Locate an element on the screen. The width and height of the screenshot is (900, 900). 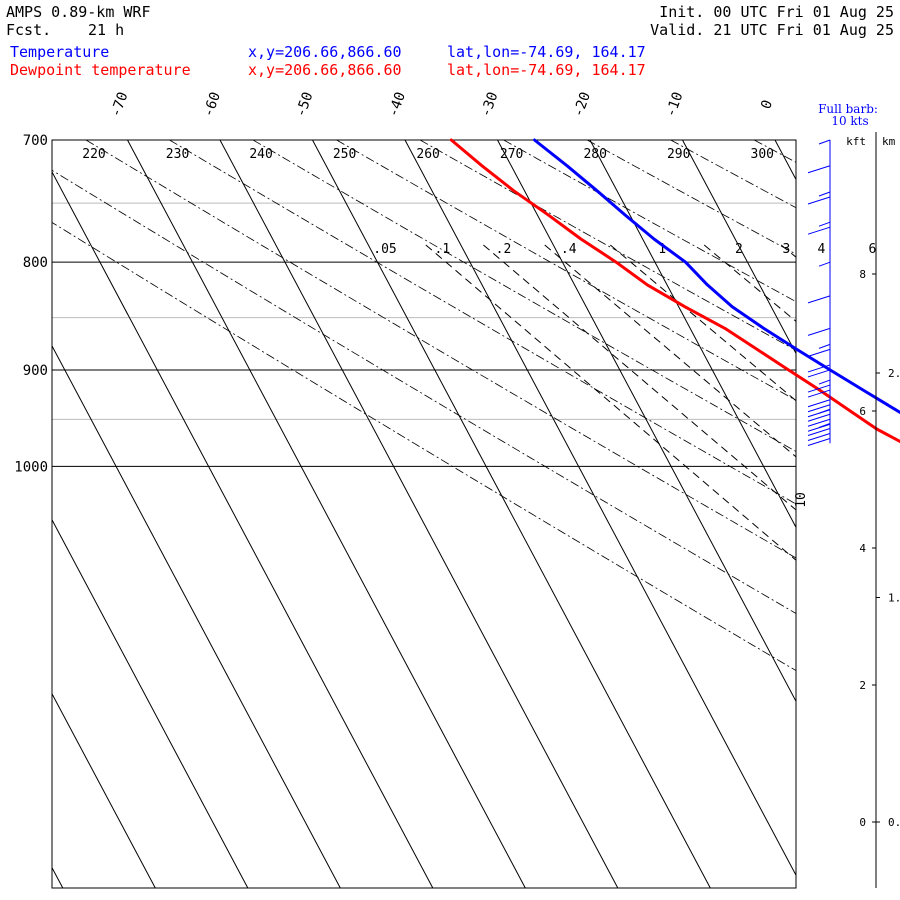
km-axis-label: km is located at coordinates (889, 141).